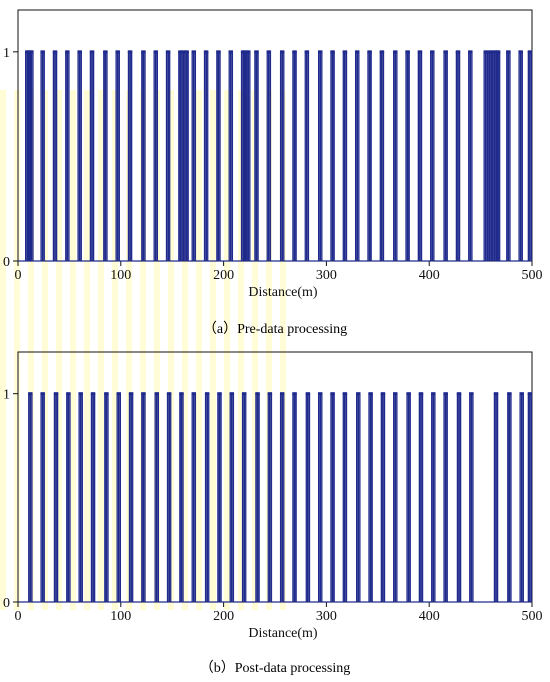 The height and width of the screenshot is (682, 550). I want to click on b-xtick-label: 100, so click(120, 616).